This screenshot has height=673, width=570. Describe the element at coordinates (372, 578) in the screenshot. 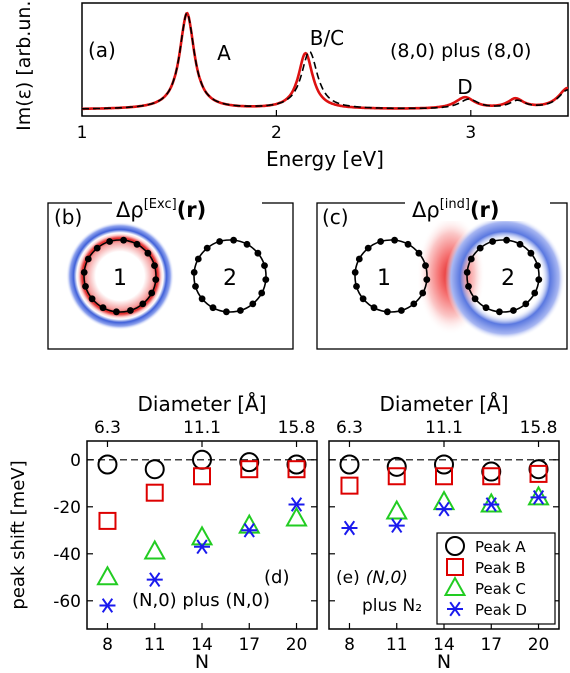

I see `panel-e-label: (e) (N,0)` at that location.